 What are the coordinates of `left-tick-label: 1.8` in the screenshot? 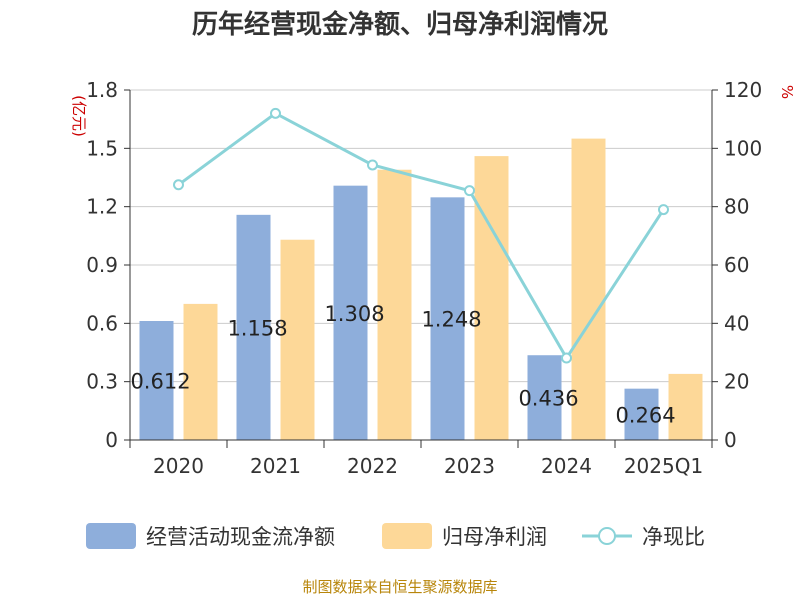 It's located at (102, 90).